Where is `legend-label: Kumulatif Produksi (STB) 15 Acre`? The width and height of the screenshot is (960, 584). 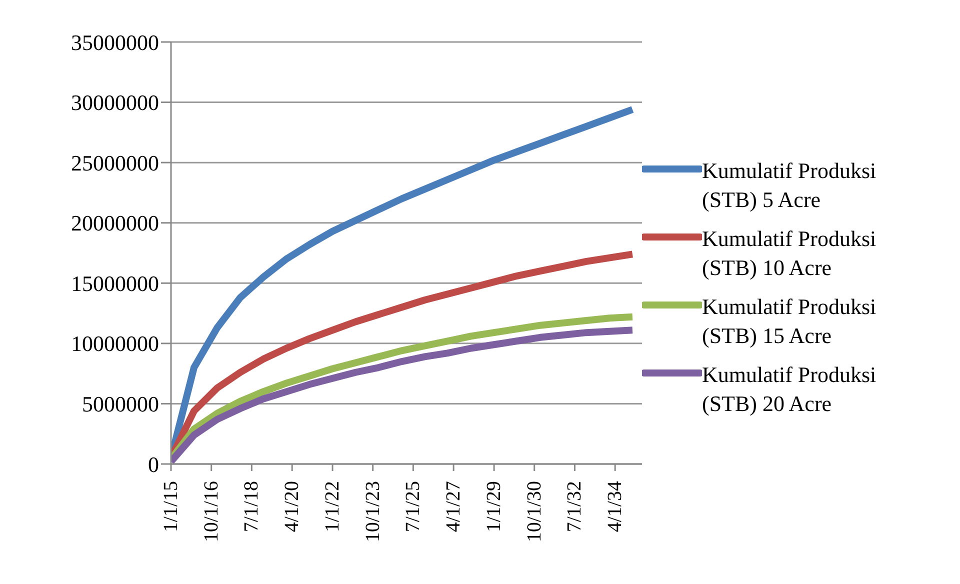 legend-label: Kumulatif Produksi (STB) 15 Acre is located at coordinates (790, 321).